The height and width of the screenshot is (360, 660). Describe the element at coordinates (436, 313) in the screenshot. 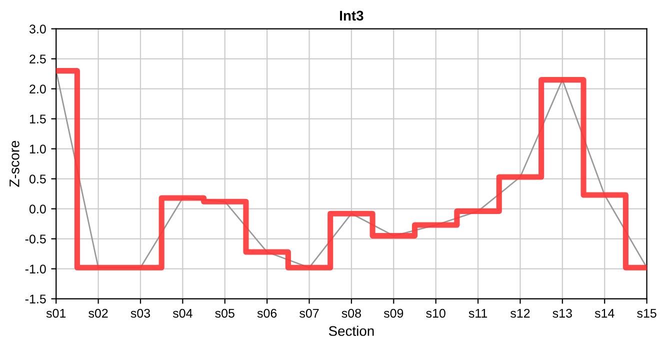

I see `x-tick-label: s10` at that location.